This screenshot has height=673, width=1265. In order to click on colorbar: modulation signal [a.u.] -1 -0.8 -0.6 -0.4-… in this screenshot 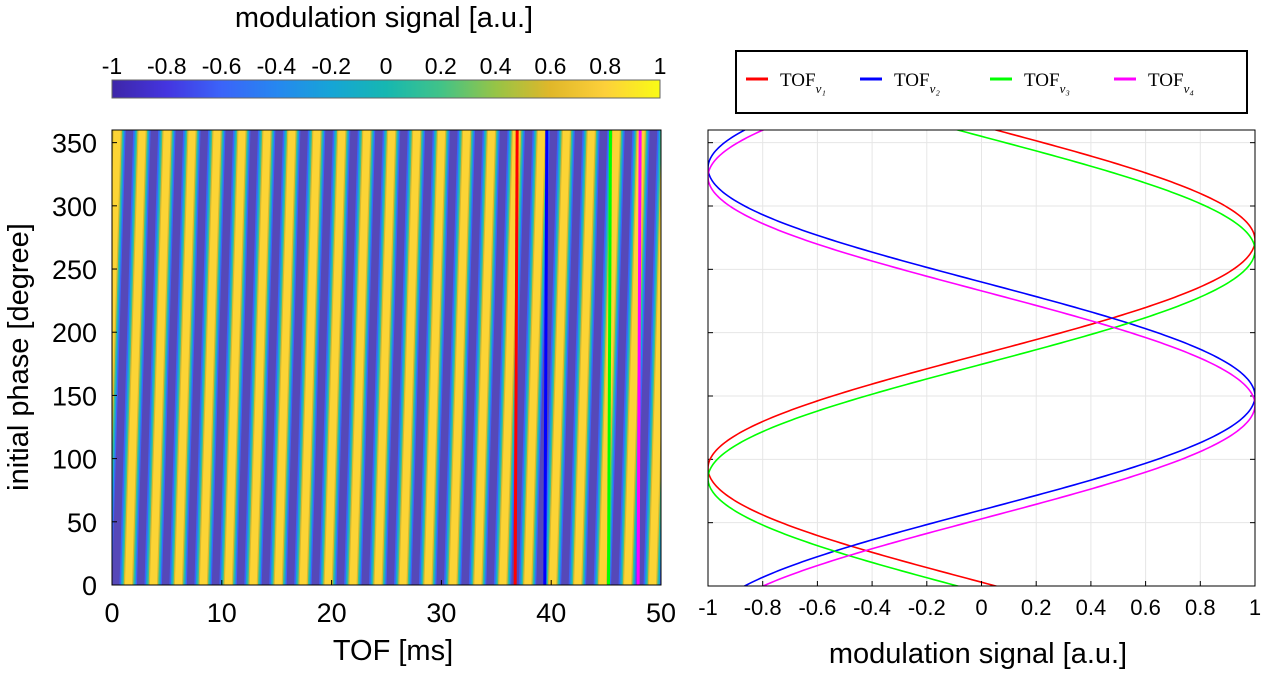, I will do `click(384, 50)`.